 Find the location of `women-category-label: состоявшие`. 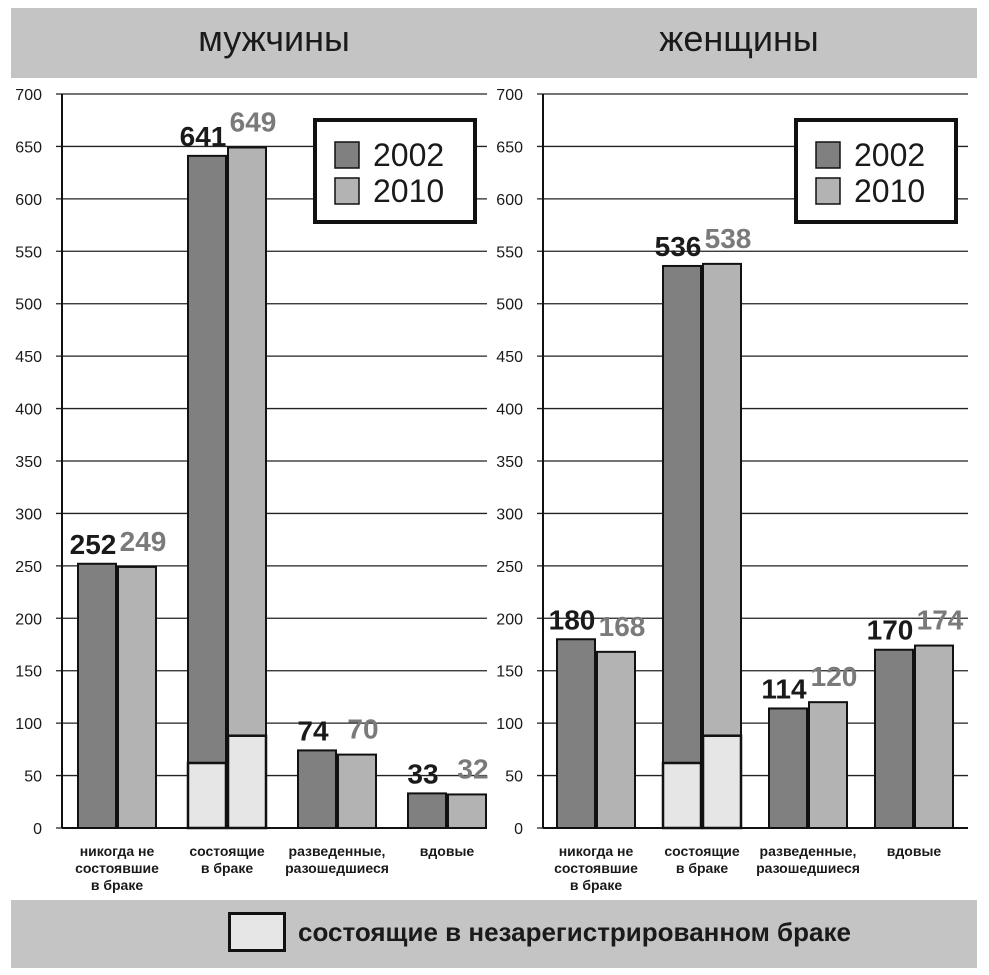

women-category-label: состоявшие is located at coordinates (596, 868).